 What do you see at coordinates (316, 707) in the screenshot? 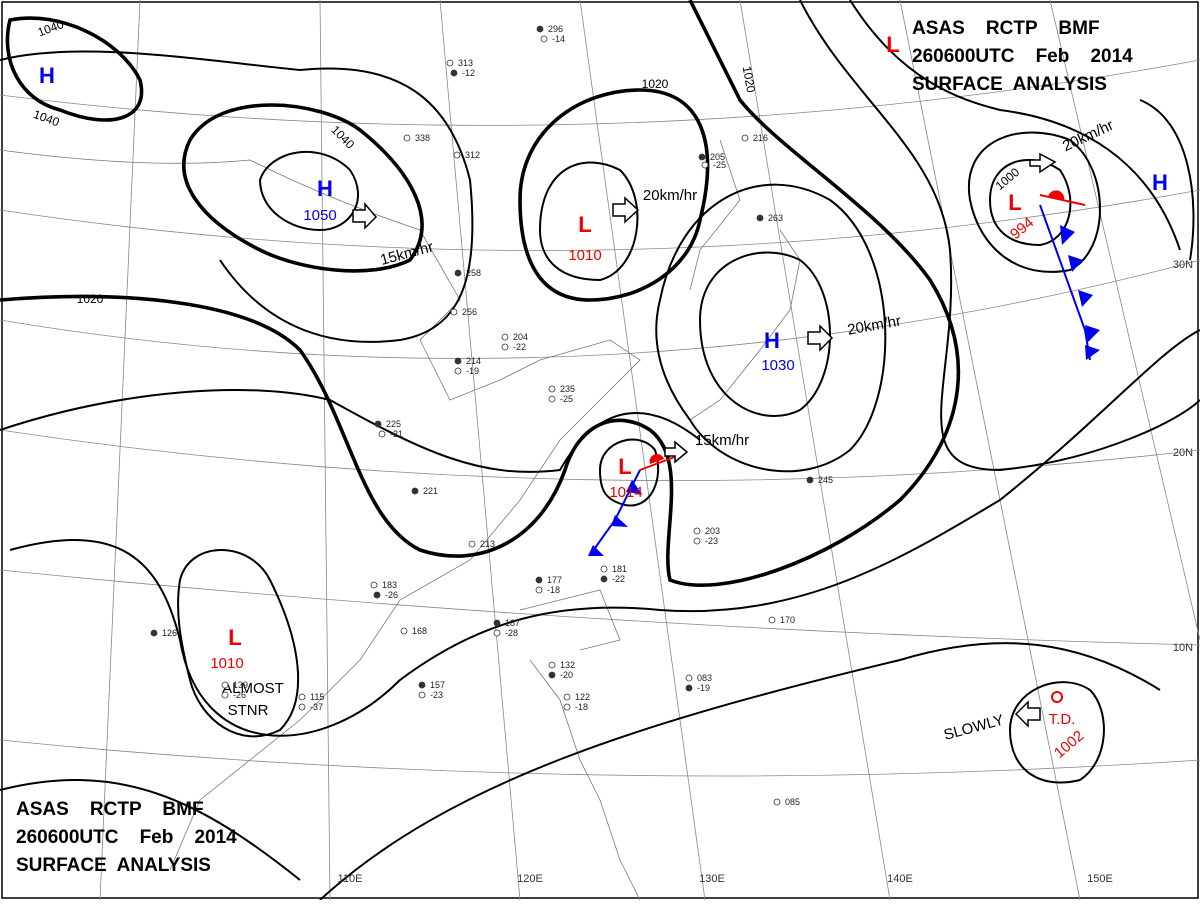
I see `station-value: -37` at bounding box center [316, 707].